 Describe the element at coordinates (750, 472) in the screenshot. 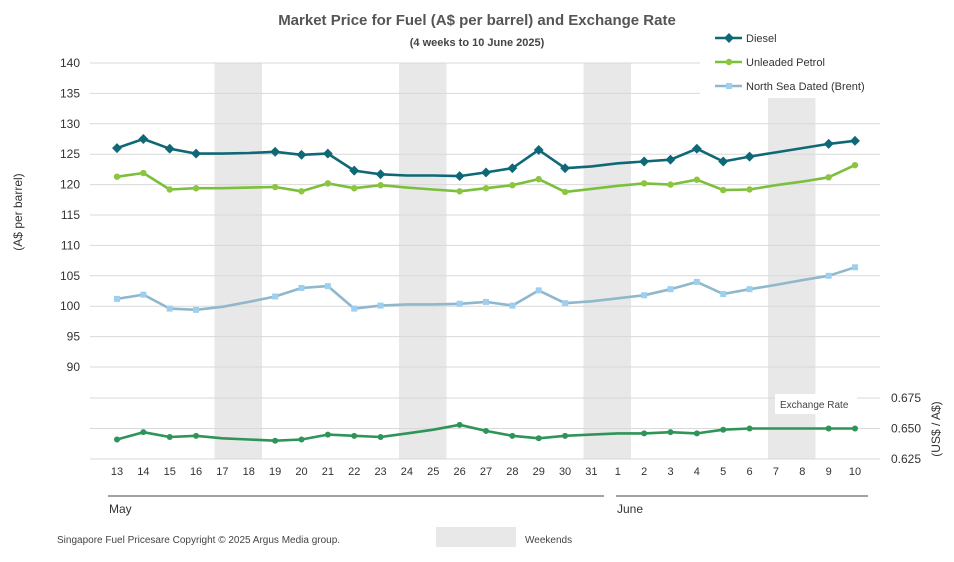

I see `x-tick-25: 6` at that location.